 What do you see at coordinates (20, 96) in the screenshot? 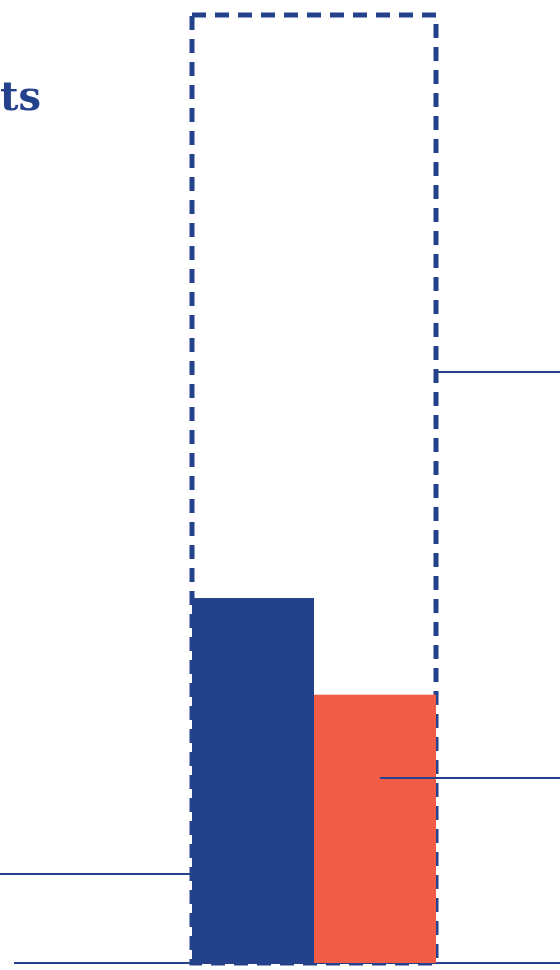
I see `chart-title-fragment: ts` at bounding box center [20, 96].